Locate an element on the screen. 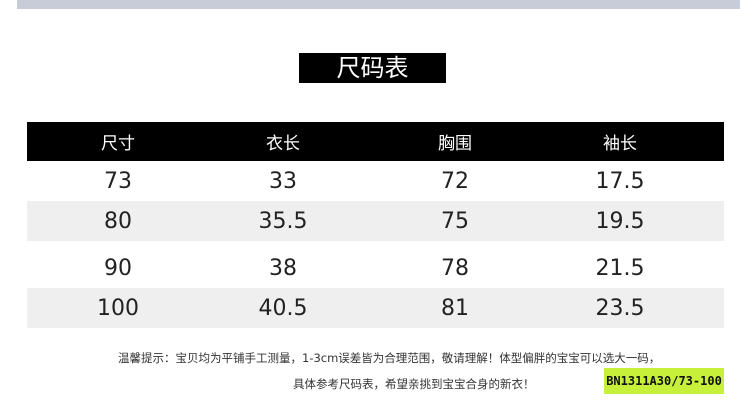  header-cell: 衣长 is located at coordinates (283, 144).